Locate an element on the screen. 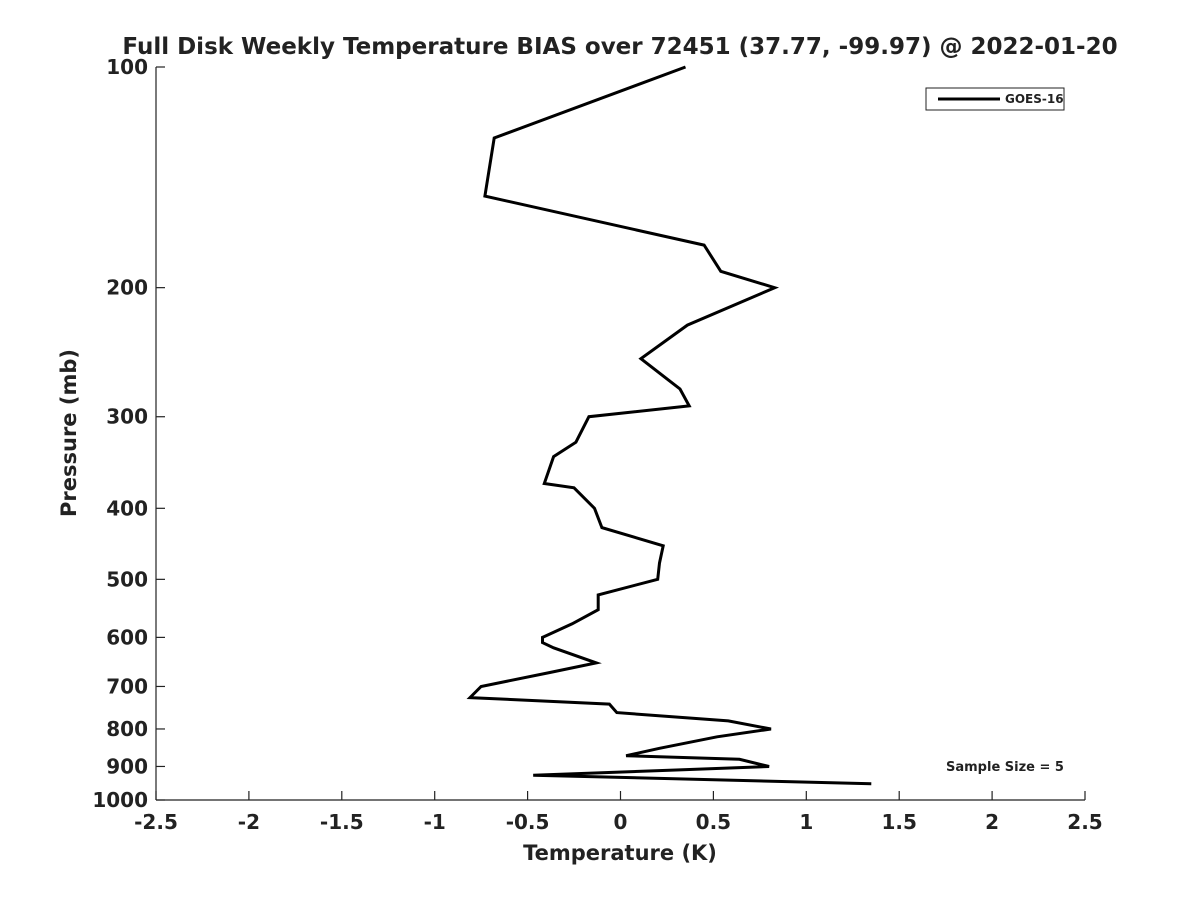 This screenshot has width=1200, height=900. x-tick-label: -0.5 is located at coordinates (528, 822).